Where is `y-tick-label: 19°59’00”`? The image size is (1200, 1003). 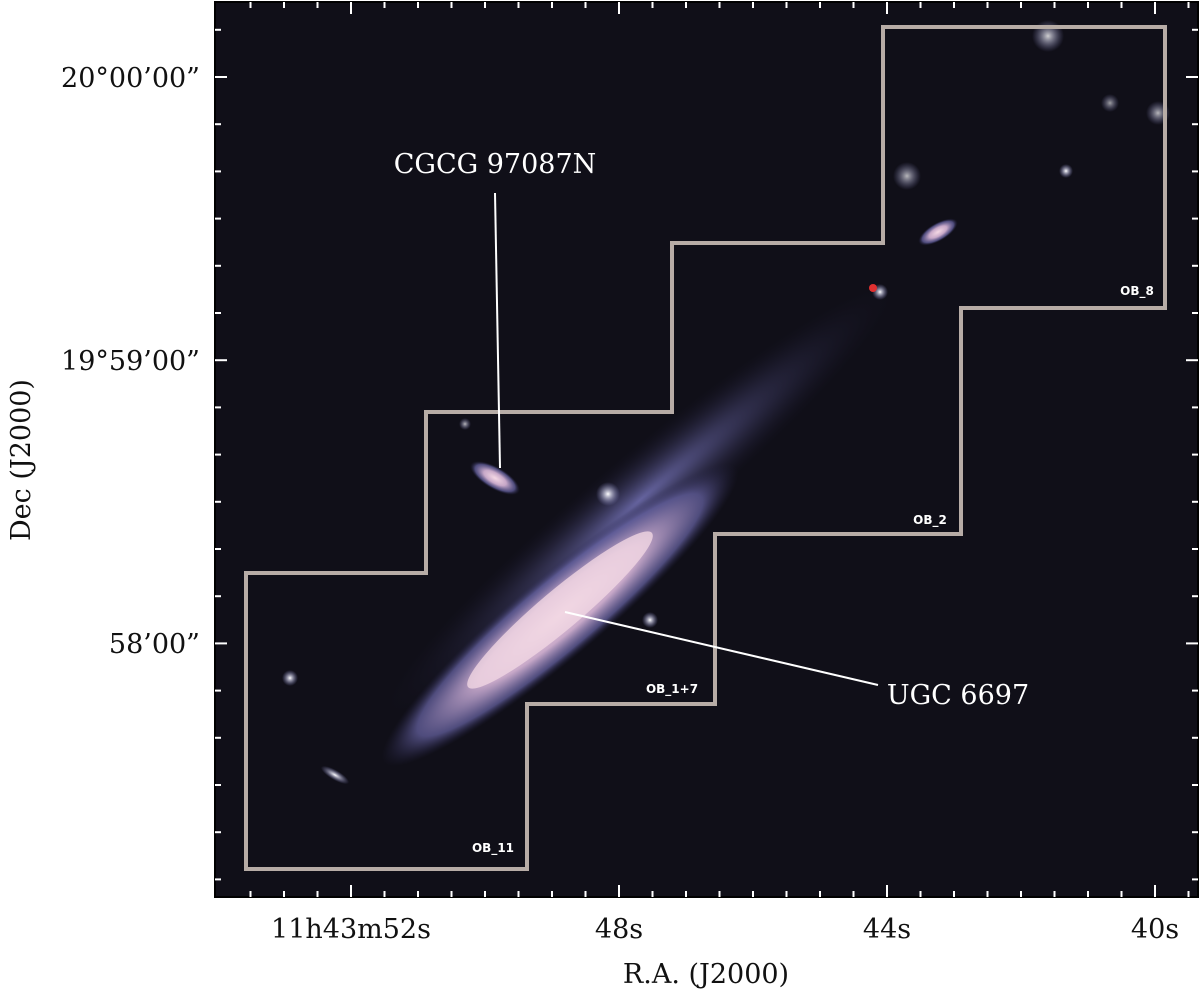
y-tick-label: 19°59’00” is located at coordinates (130, 361).